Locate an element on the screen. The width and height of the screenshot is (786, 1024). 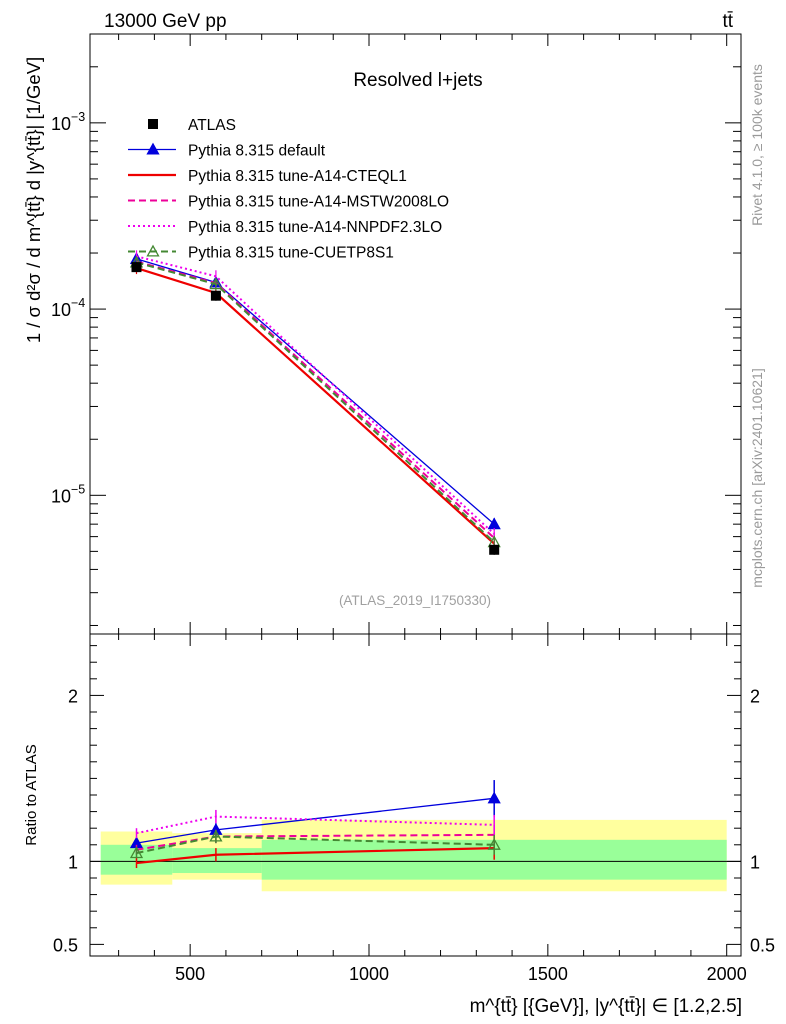
y-tick-exponent: −3 is located at coordinates (78, 117).